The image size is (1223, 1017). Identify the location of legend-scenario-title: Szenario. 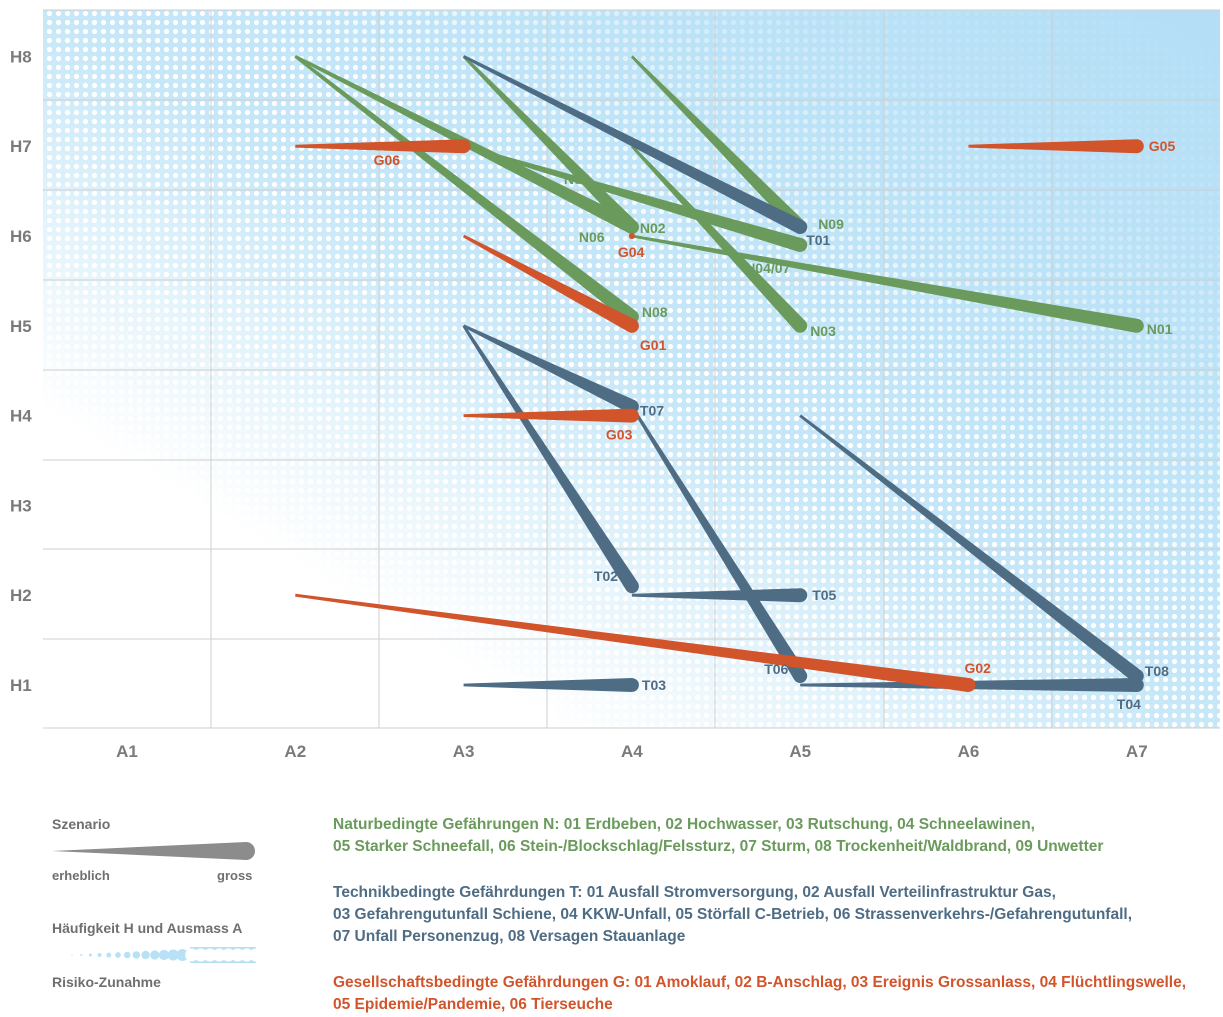
(81, 824).